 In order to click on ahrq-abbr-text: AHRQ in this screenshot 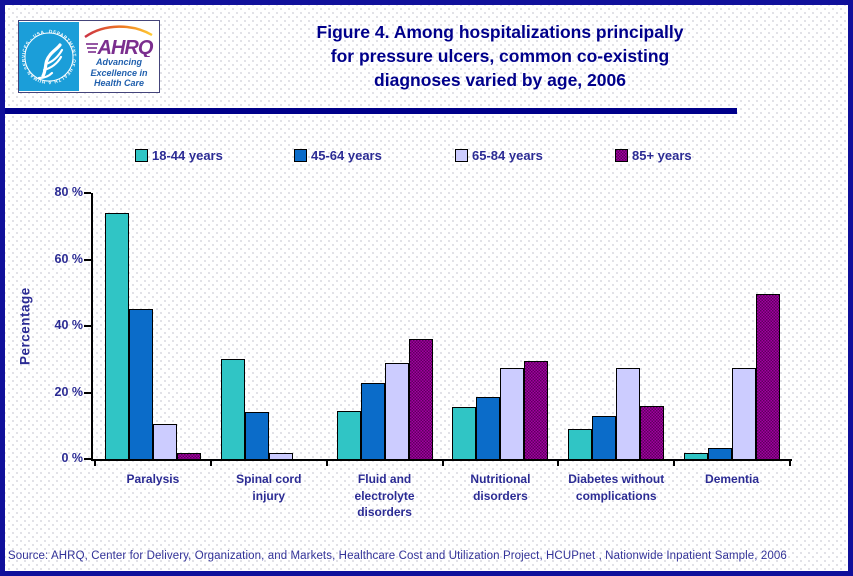, I will do `click(125, 47)`.